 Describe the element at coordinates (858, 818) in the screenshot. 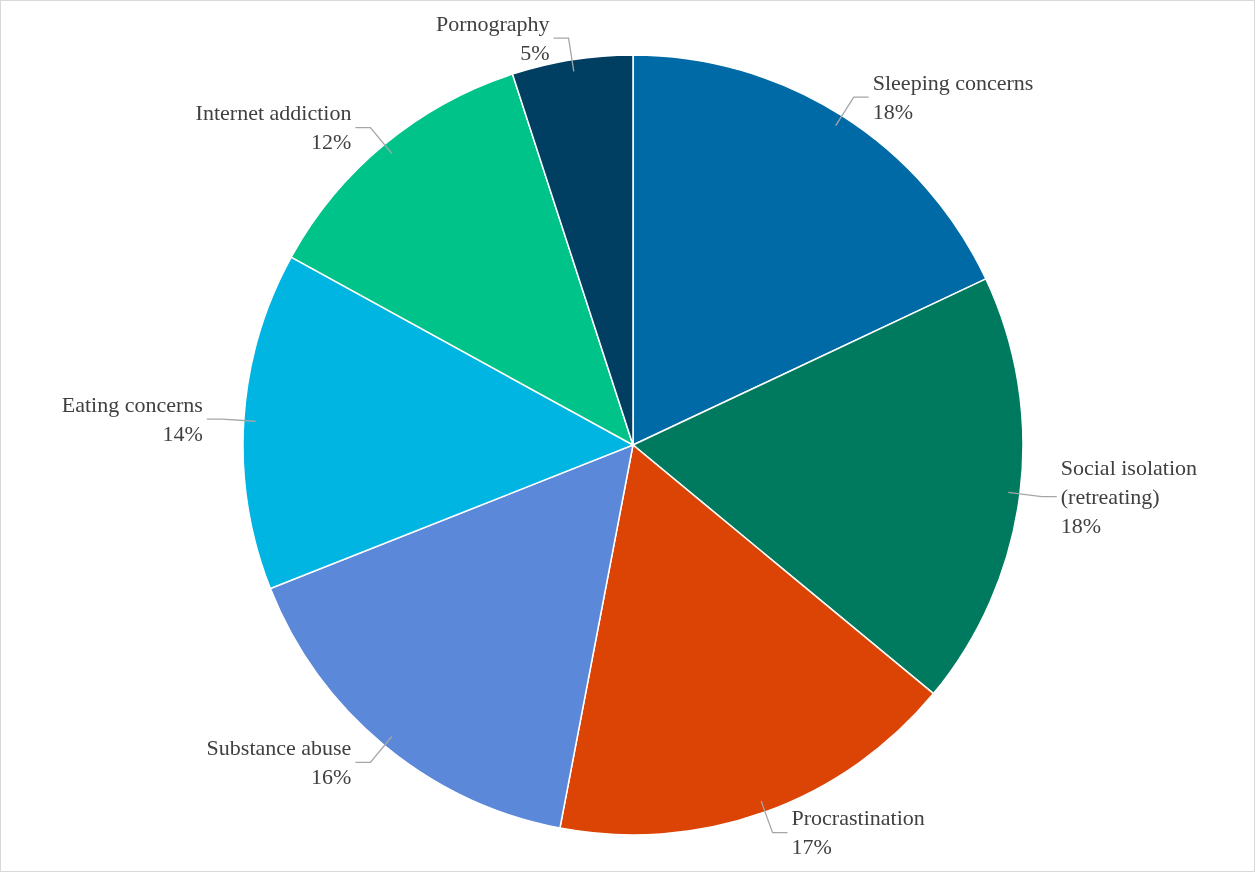

I see `slice-label: Procrastination` at that location.